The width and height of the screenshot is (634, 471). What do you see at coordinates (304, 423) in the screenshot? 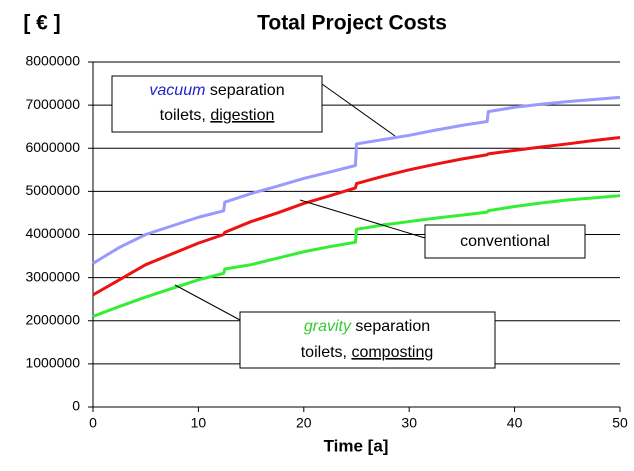
I see `x-tick-label: 20` at bounding box center [304, 423].